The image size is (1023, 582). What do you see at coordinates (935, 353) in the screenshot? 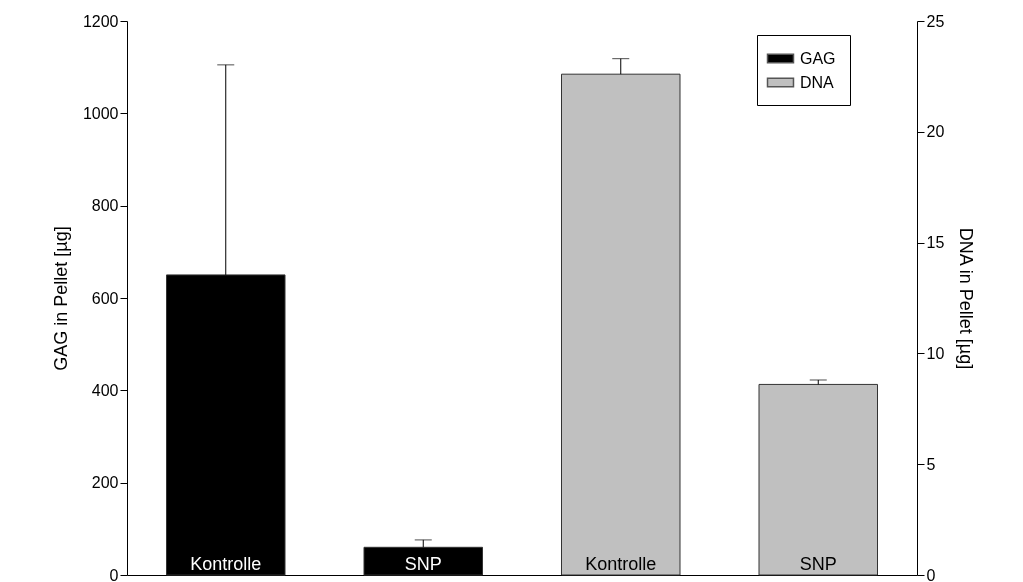
I see `y2-tick-label: 10` at bounding box center [935, 353].